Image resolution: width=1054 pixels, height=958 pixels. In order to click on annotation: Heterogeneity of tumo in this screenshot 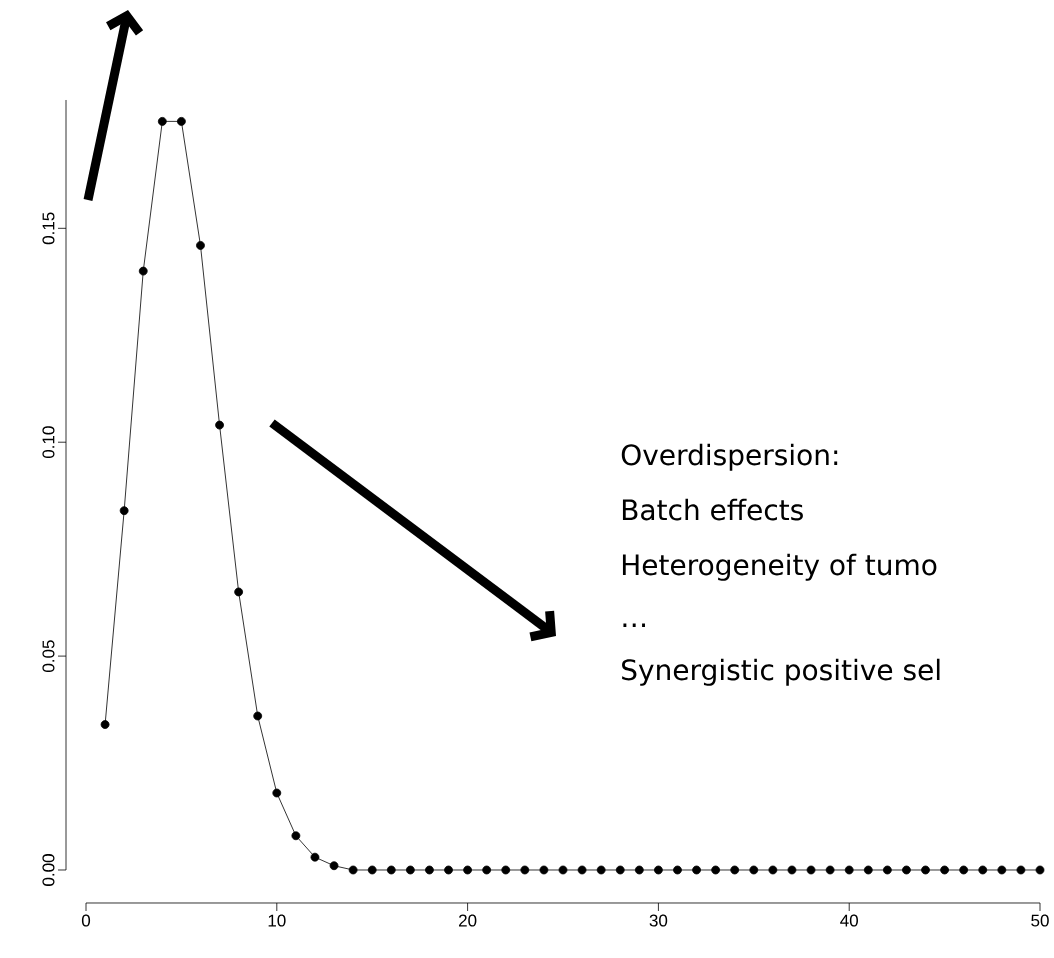, I will do `click(779, 567)`.